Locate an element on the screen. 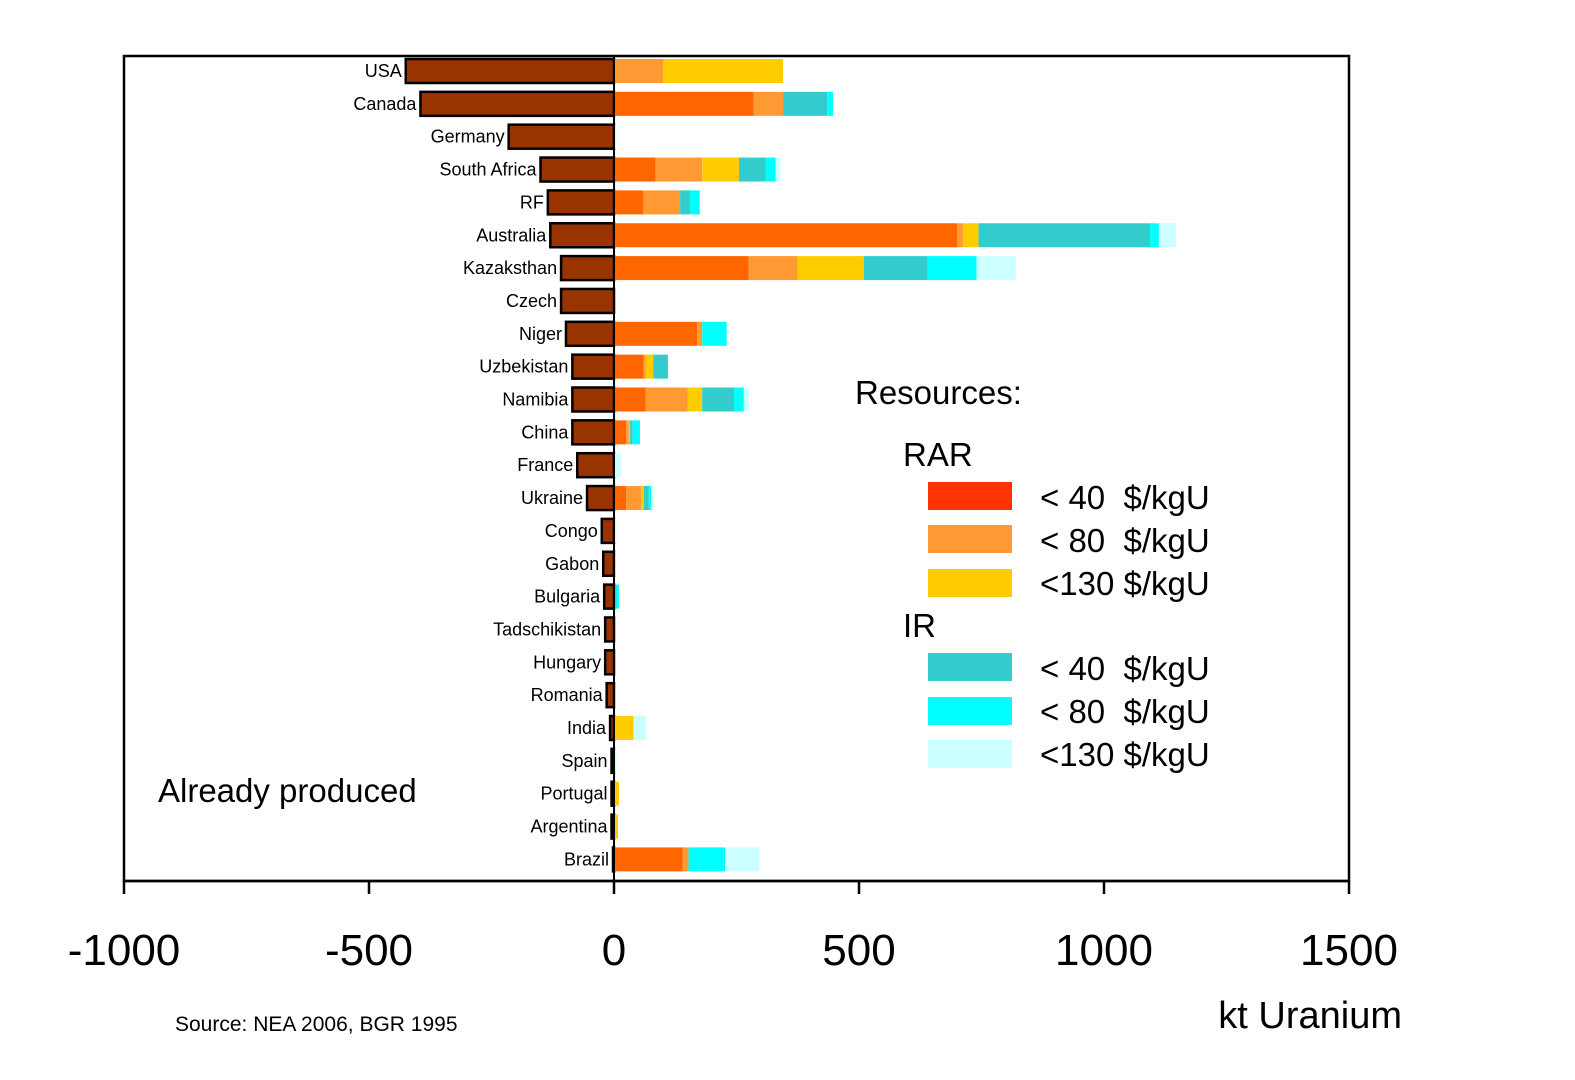  bar-rar-40-kgu-south-africa is located at coordinates (635, 169).